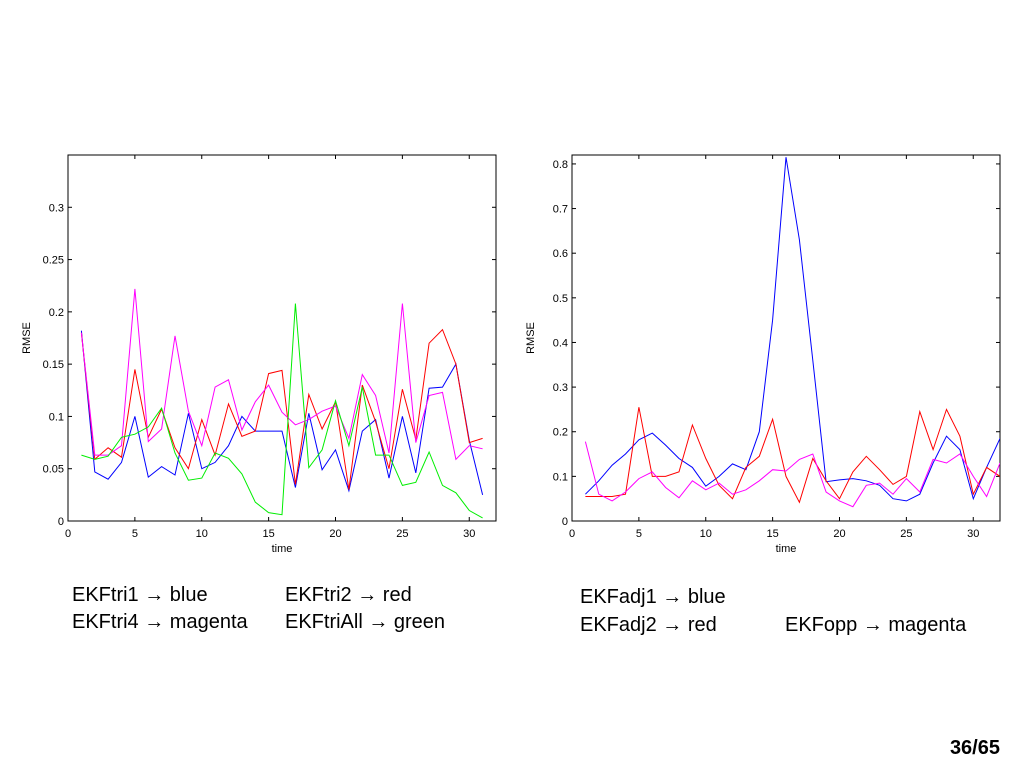 The image size is (1024, 768). I want to click on legend-item-ekftri4: EKFtri4 → magenta, so click(160, 622).